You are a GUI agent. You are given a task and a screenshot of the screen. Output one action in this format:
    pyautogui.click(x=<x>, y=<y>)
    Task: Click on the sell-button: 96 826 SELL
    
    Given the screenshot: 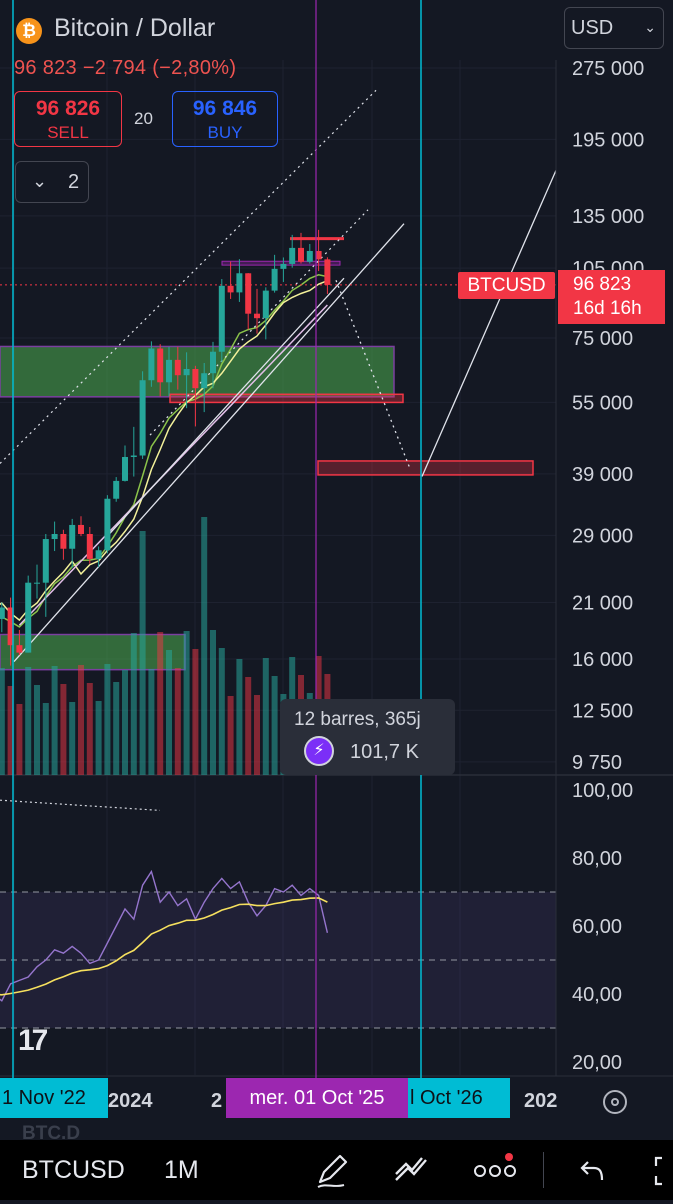 What is the action you would take?
    pyautogui.click(x=68, y=119)
    